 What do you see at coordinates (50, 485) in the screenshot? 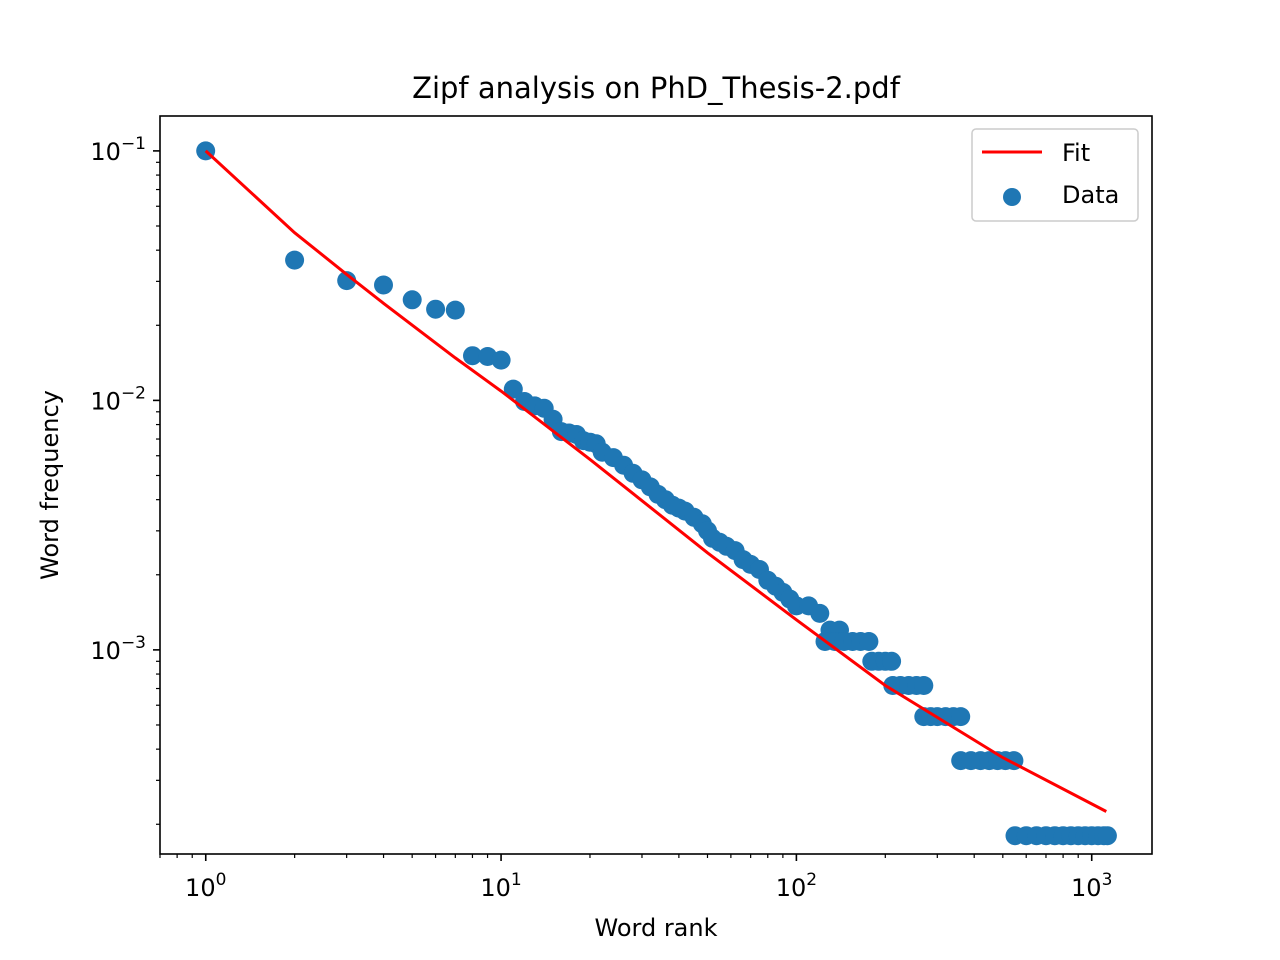
I see `y-axis-label: Word frequency` at bounding box center [50, 485].